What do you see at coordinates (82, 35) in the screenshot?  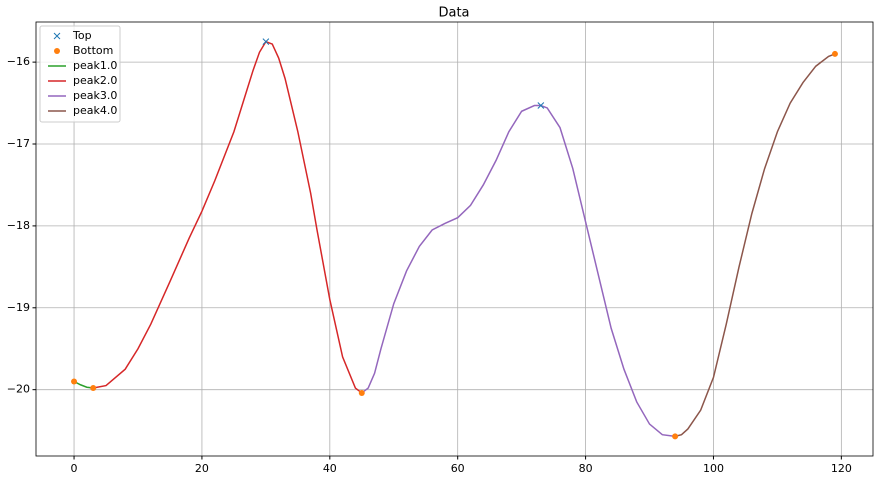 I see `legend-label: Top` at bounding box center [82, 35].